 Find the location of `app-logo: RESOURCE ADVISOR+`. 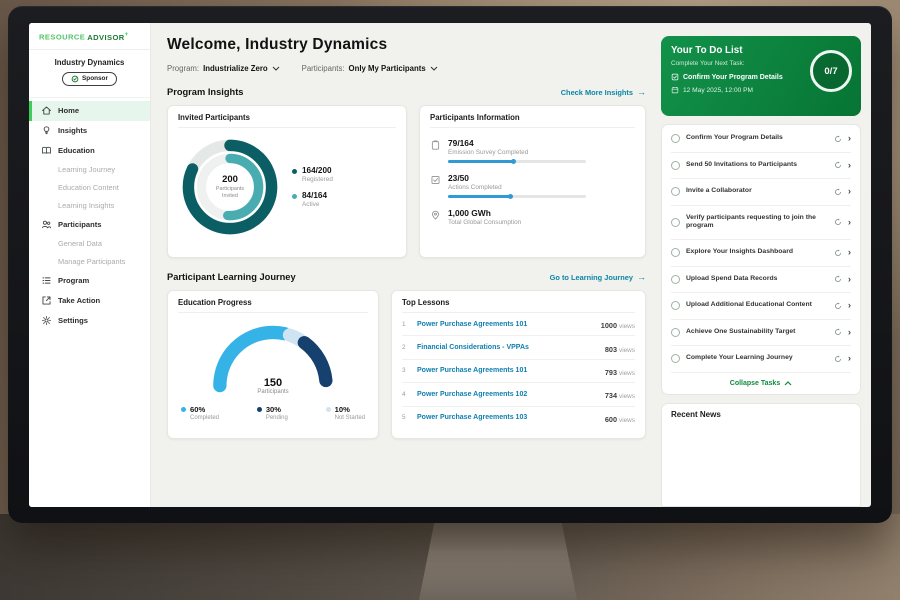

app-logo: RESOURCE ADVISOR+ is located at coordinates (89, 36).